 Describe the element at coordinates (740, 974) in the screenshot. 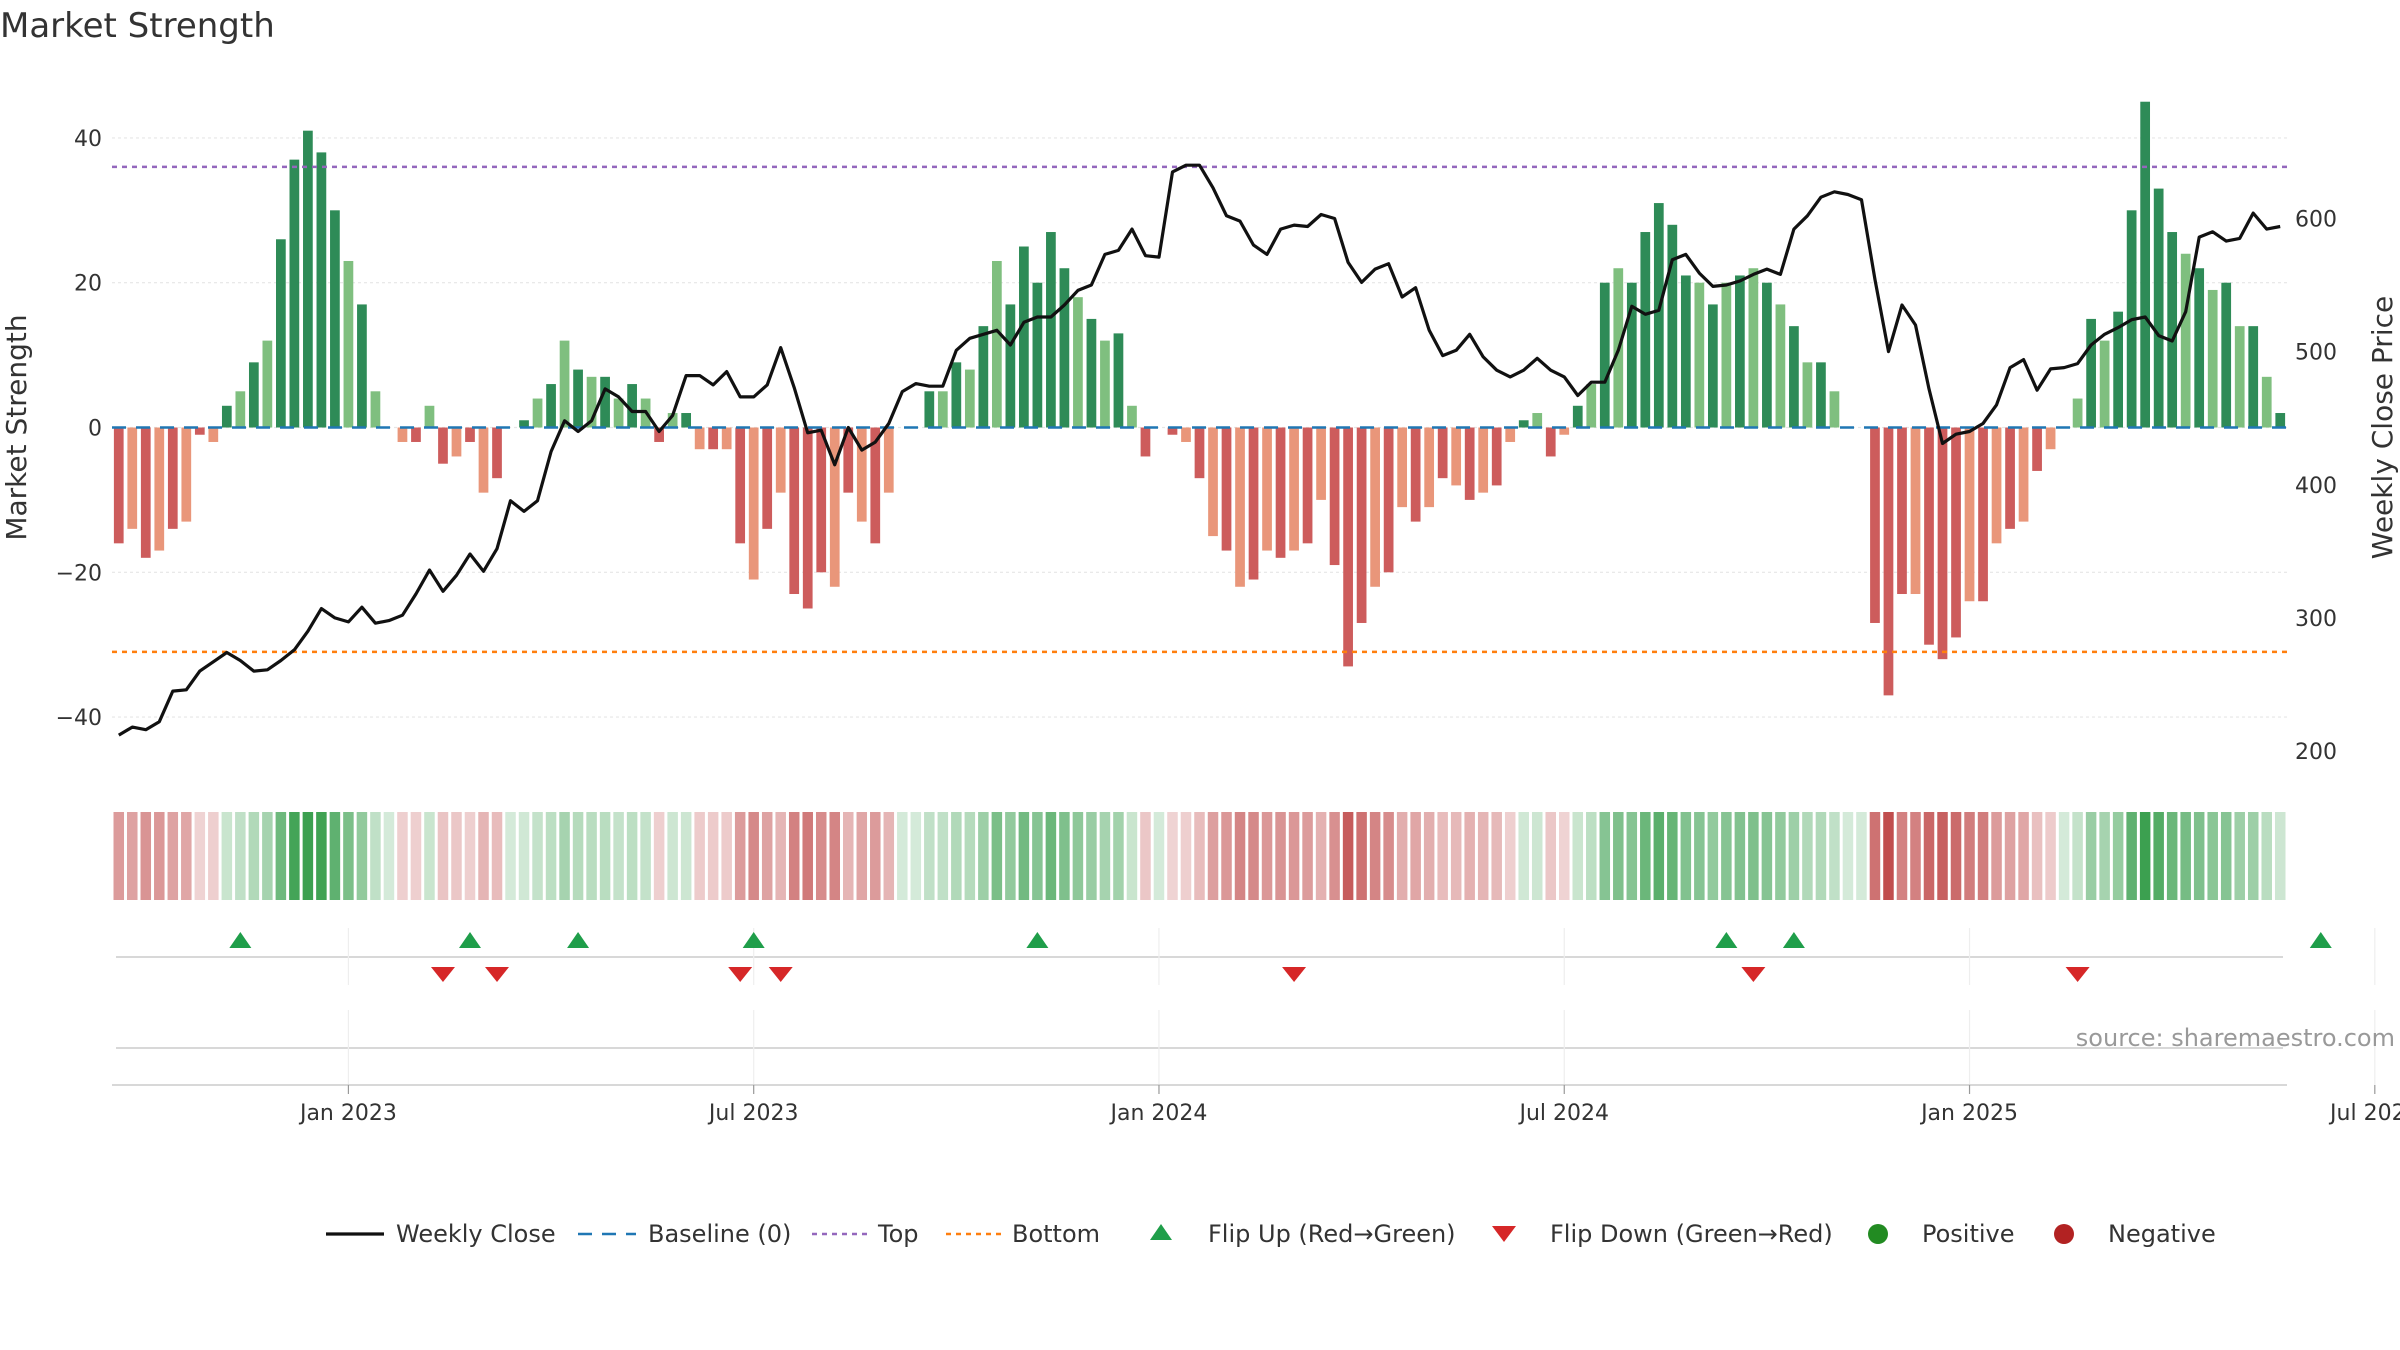

I see `flip-down-marker` at that location.